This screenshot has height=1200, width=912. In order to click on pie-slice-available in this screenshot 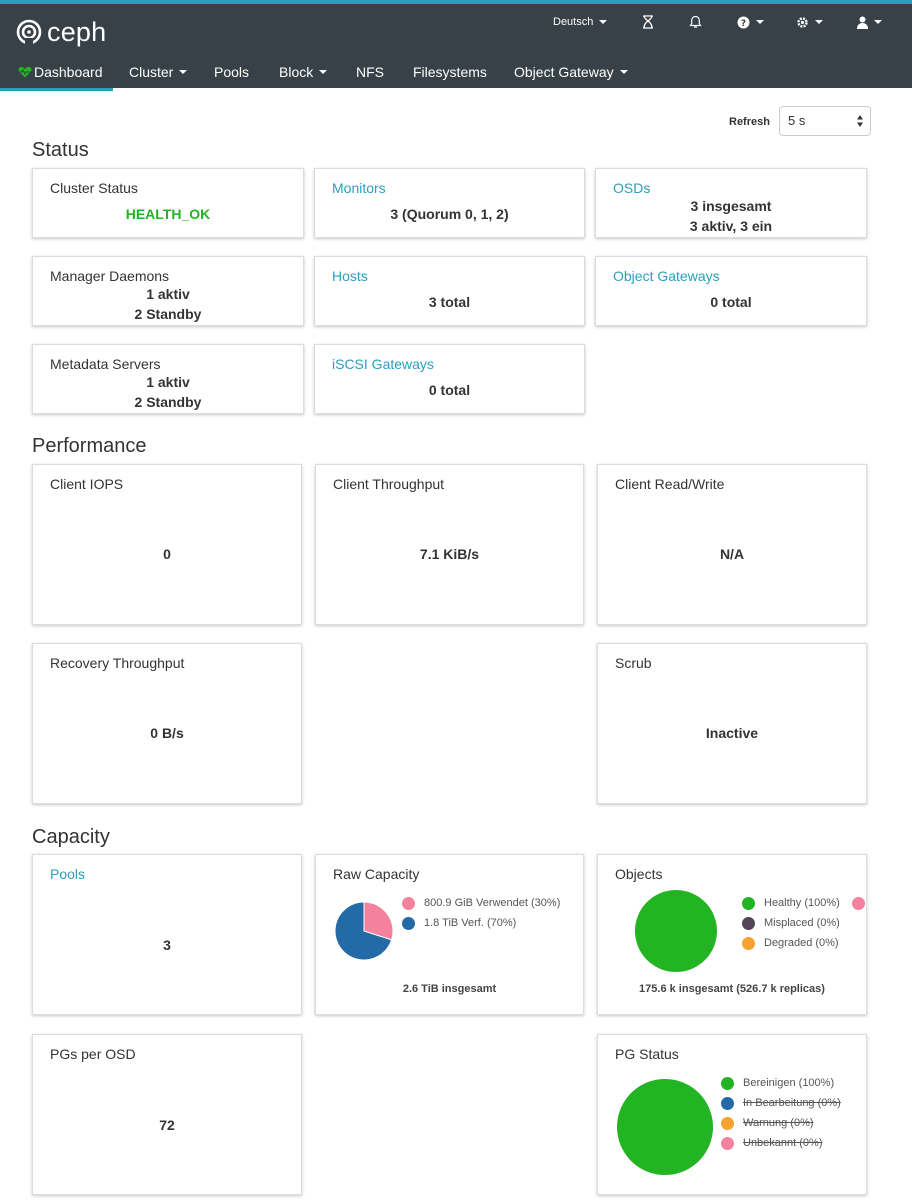, I will do `click(363, 931)`.